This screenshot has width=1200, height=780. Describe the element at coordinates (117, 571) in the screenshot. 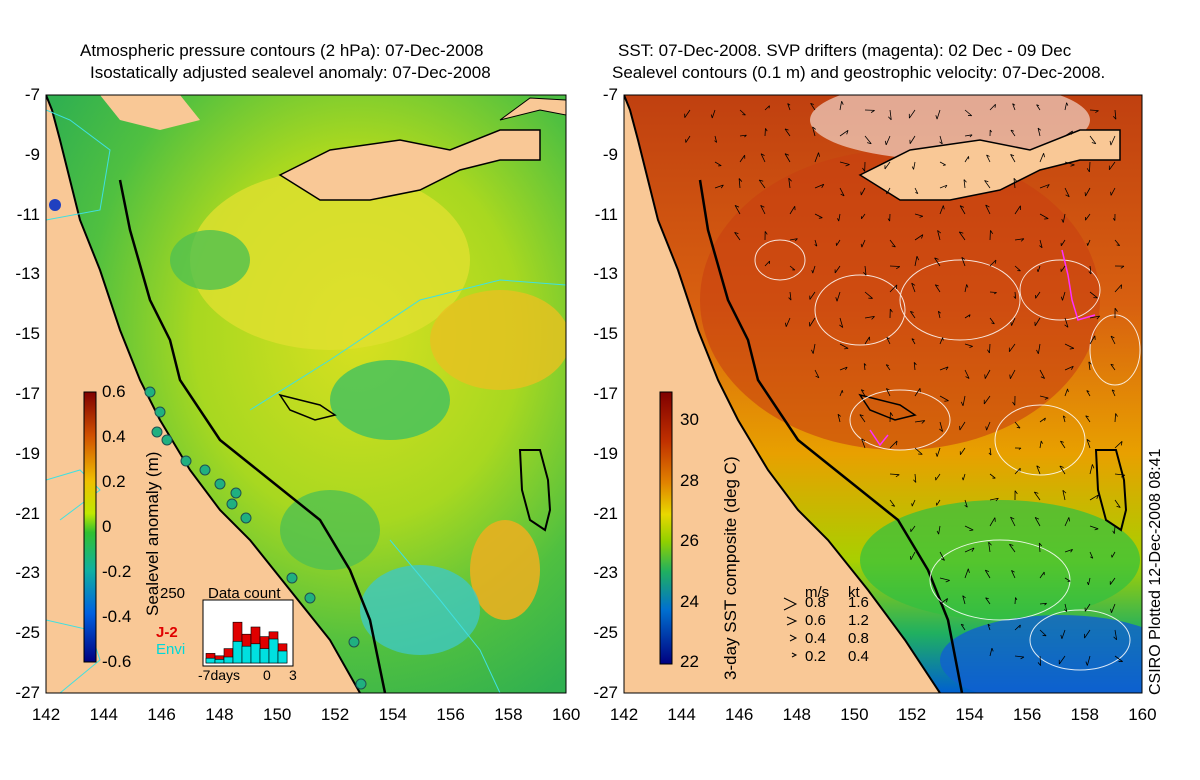

I see `sla-colorbar-tick: -0.2` at that location.